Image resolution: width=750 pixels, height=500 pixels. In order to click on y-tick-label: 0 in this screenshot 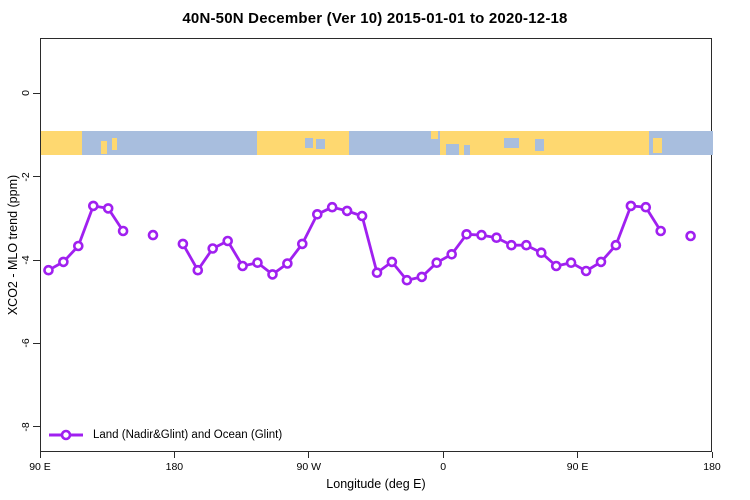, I will do `click(26, 93)`.